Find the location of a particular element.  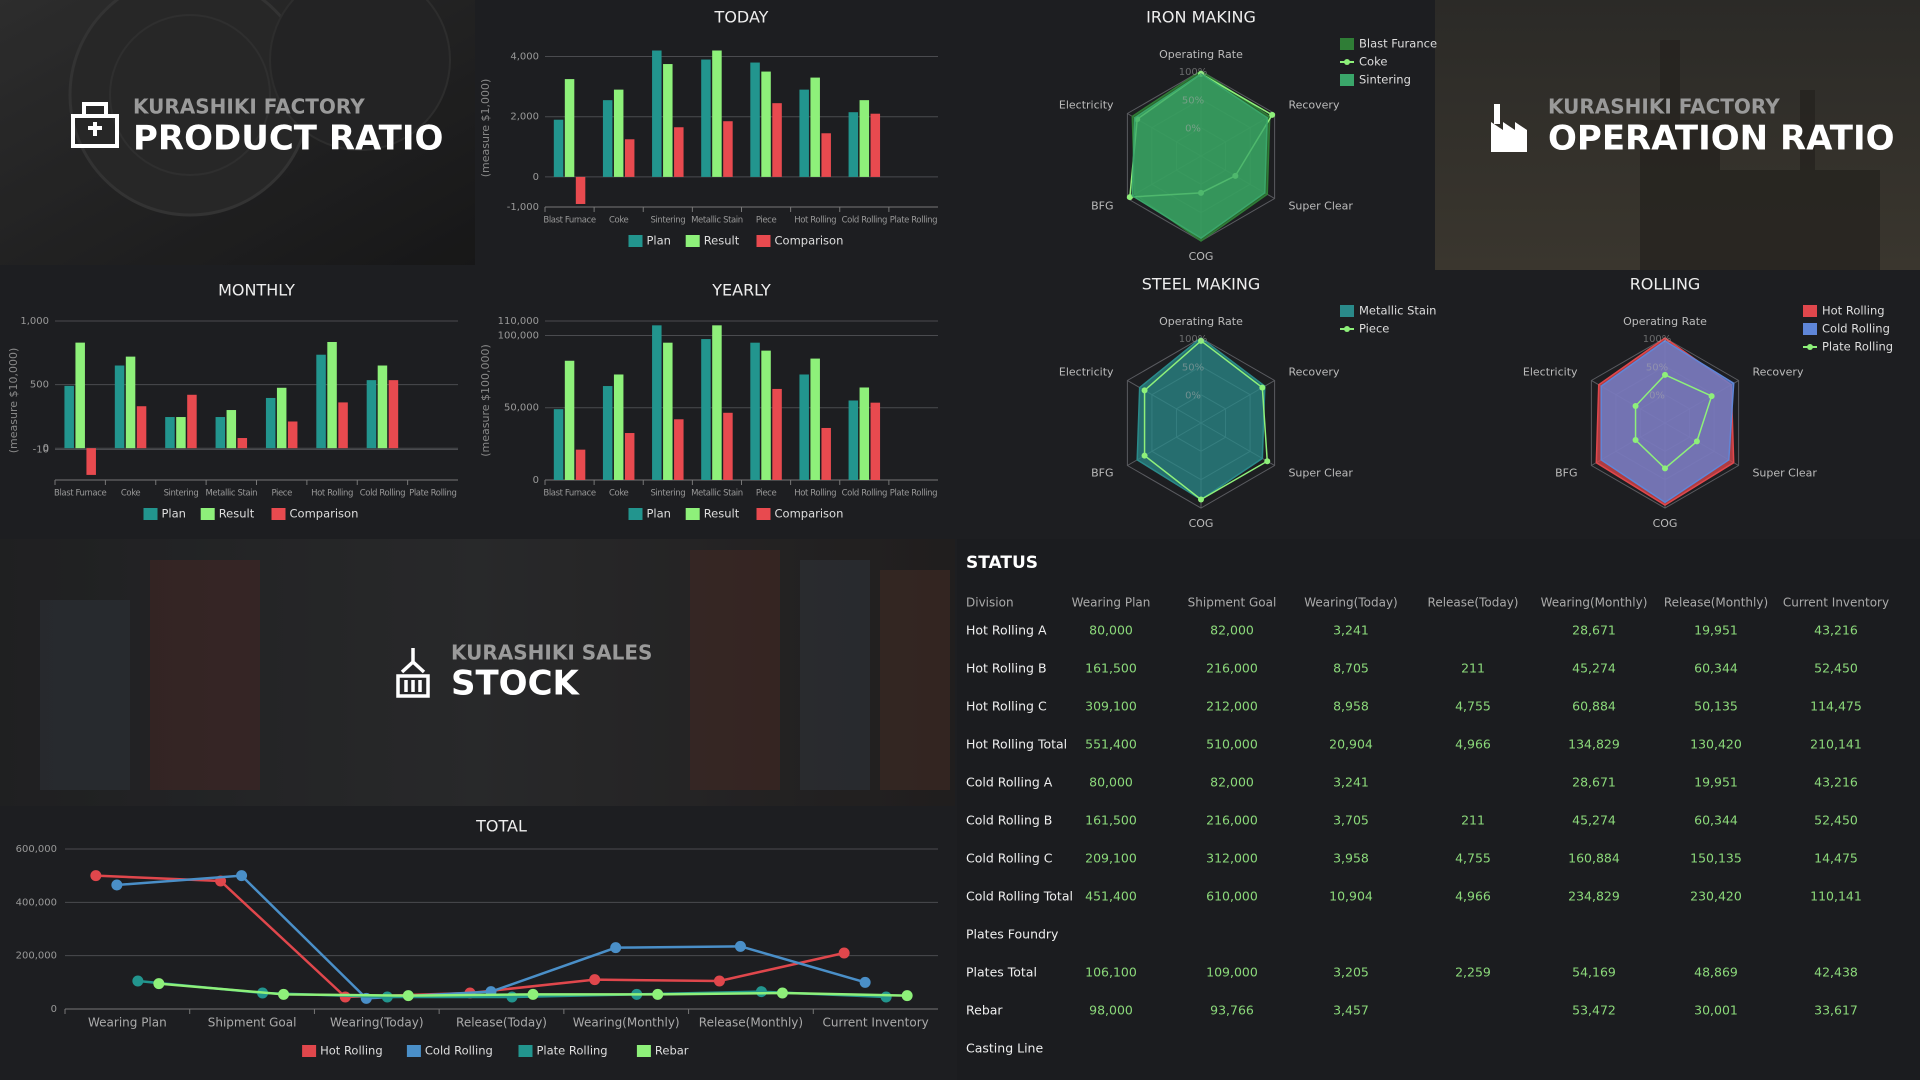

table-cell: 10,904 is located at coordinates (1351, 896).